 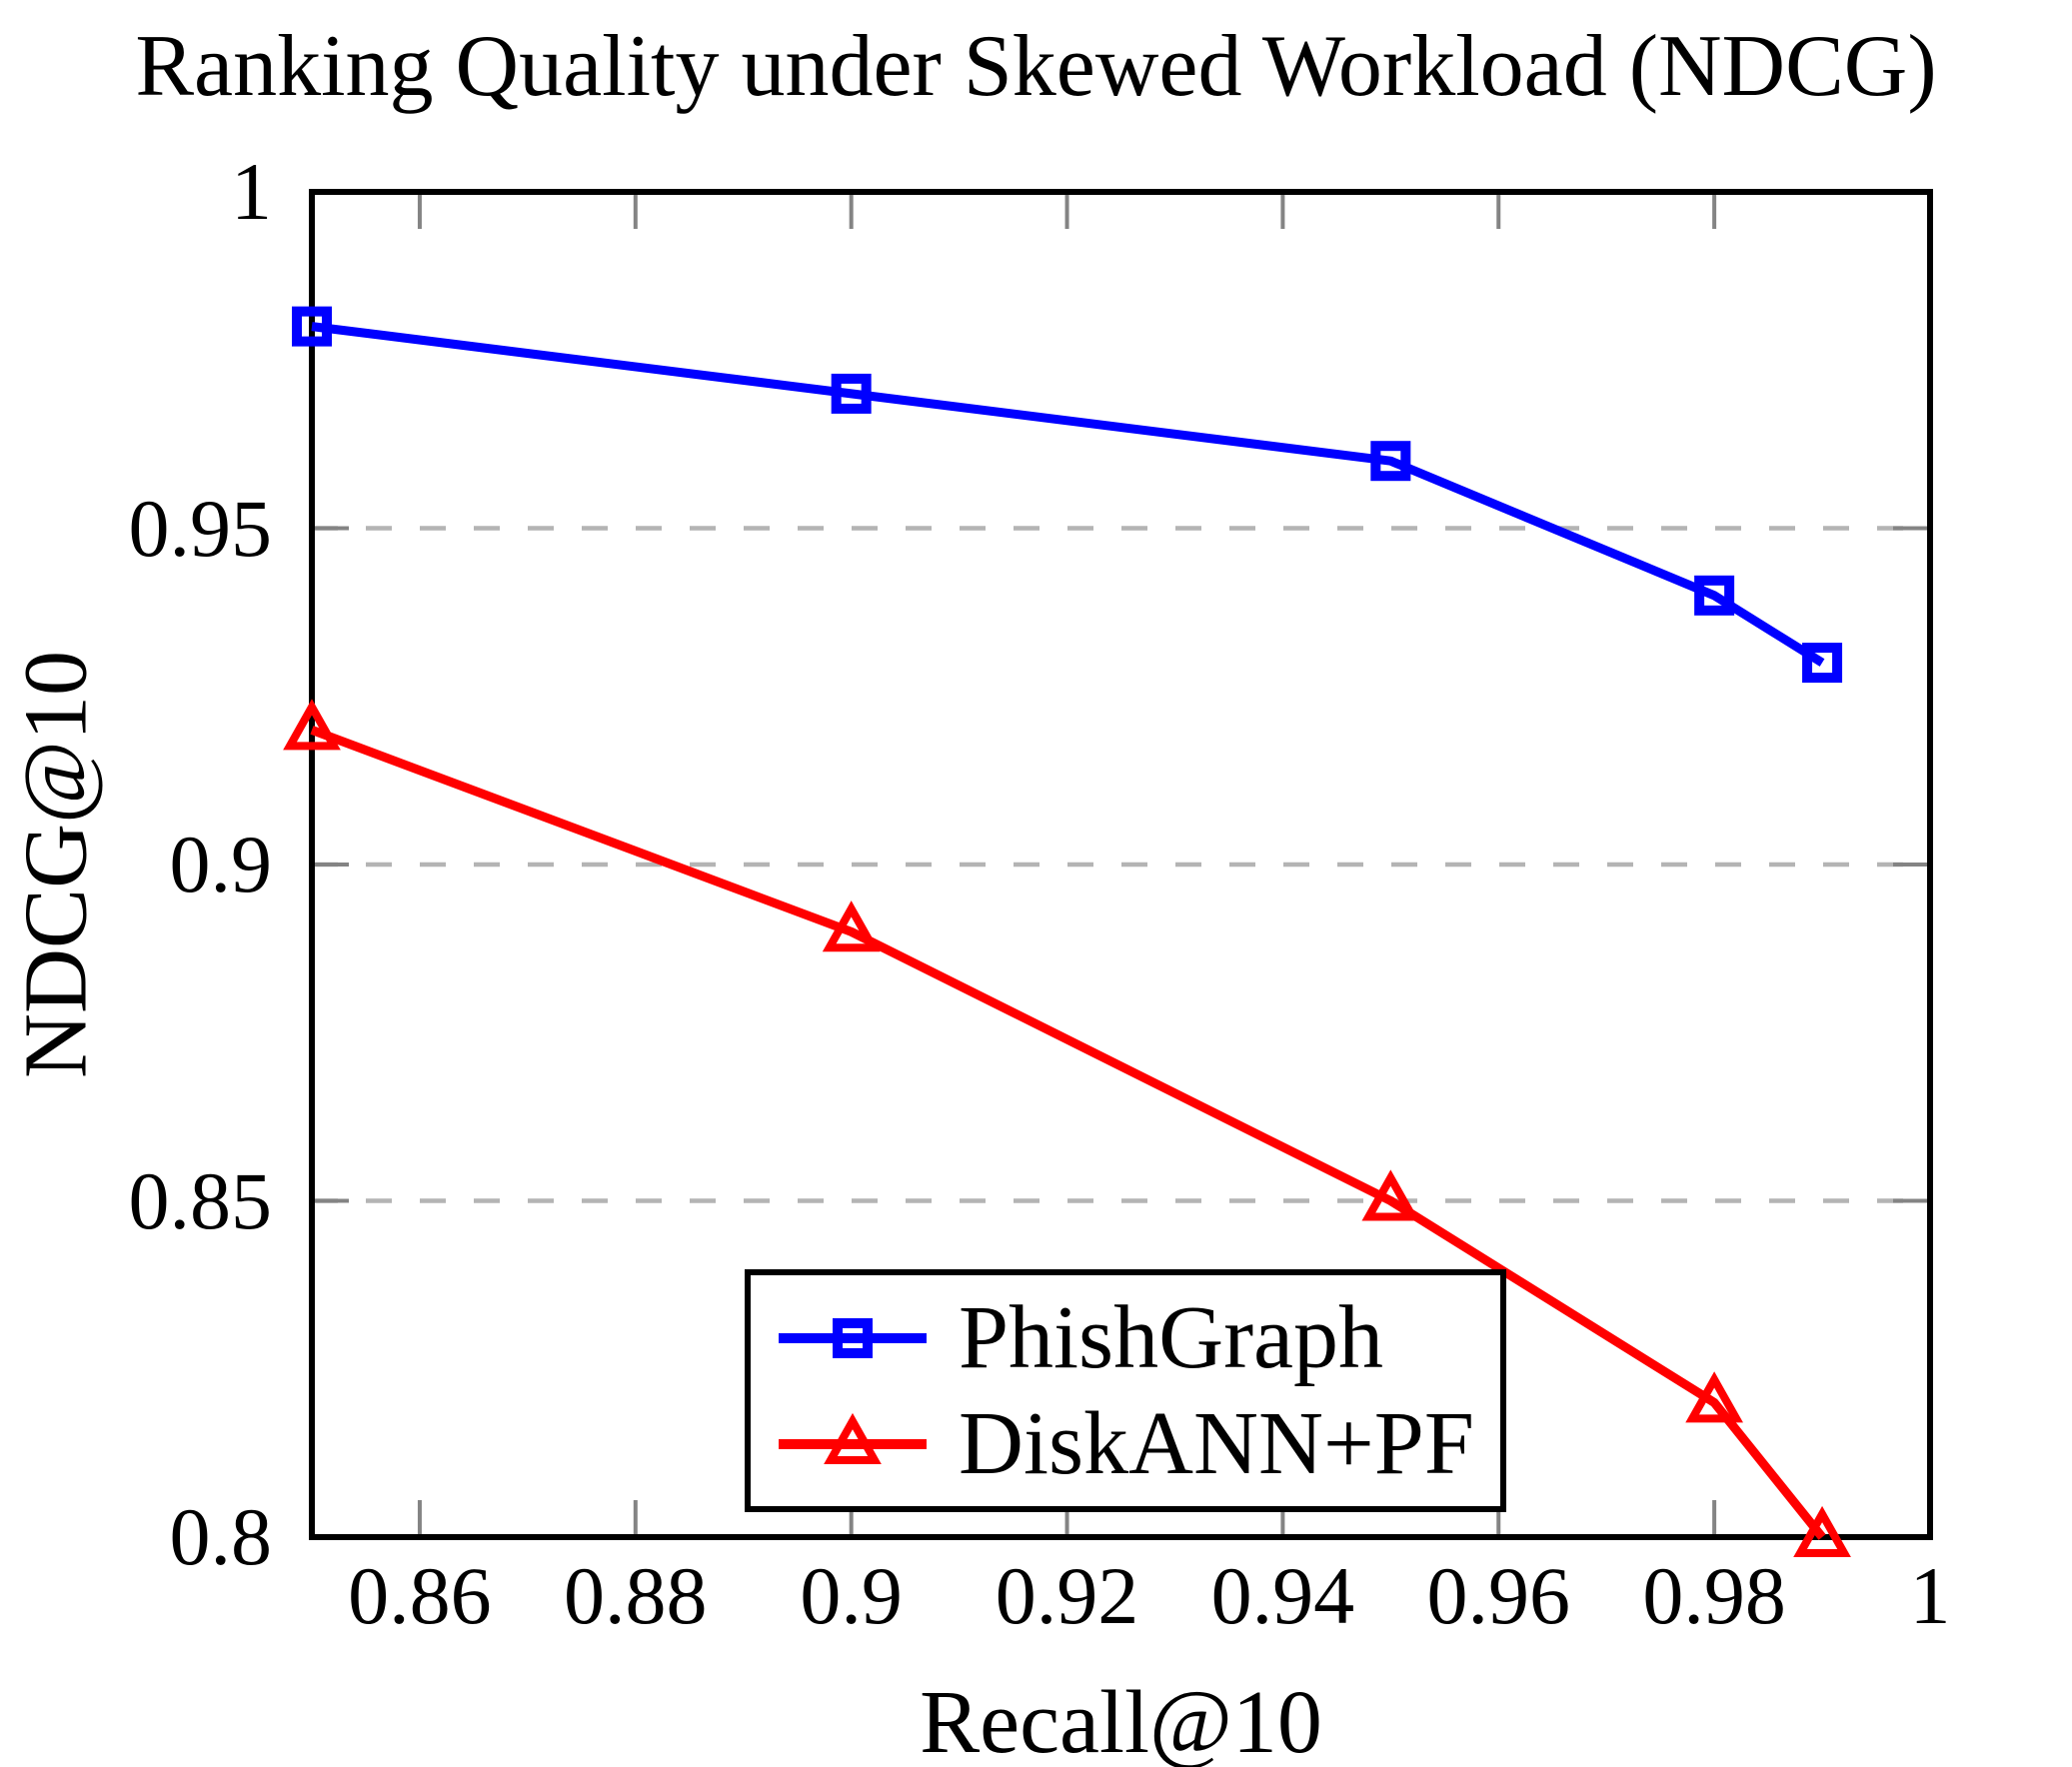 I want to click on legend-sample-line-triangle-icon, so click(x=853, y=1438).